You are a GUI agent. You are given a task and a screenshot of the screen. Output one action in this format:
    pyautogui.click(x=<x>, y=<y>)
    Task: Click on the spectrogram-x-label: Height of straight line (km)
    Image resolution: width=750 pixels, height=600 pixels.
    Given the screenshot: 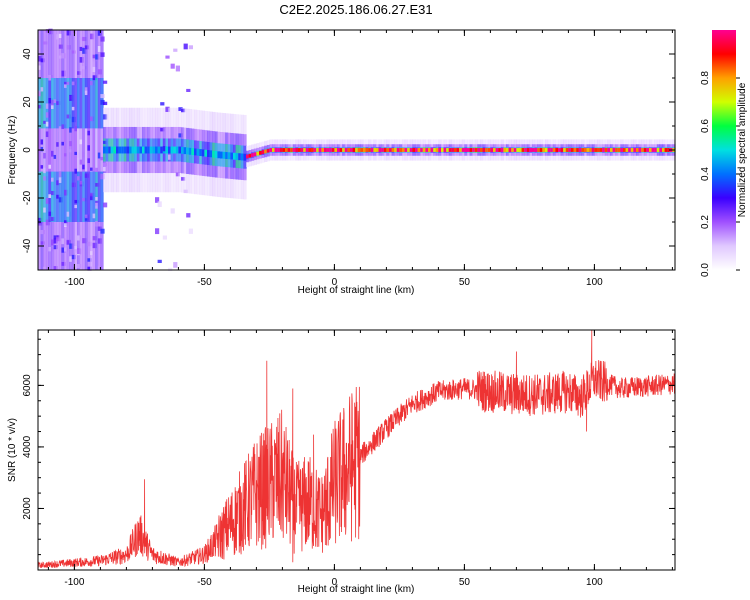 What is the action you would take?
    pyautogui.click(x=356, y=290)
    